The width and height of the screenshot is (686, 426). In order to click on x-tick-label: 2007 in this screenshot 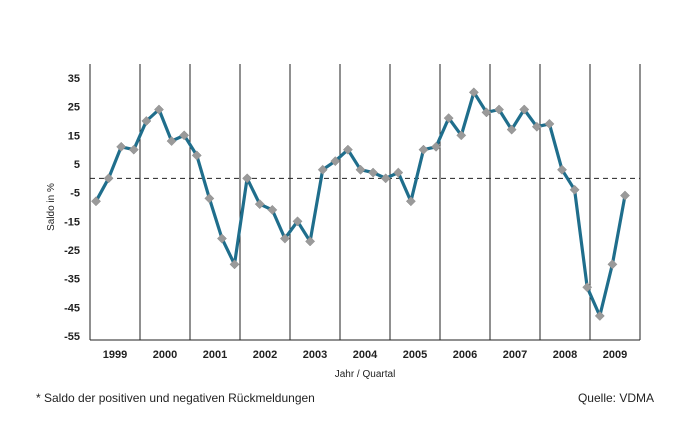, I will do `click(515, 355)`.